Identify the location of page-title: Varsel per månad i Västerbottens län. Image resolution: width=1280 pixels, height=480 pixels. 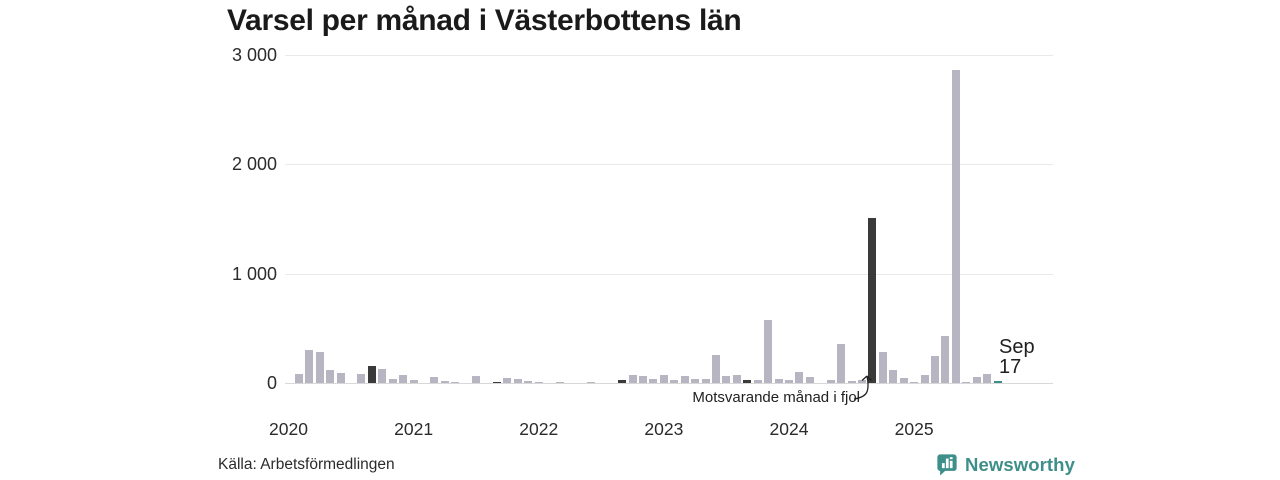
(484, 20).